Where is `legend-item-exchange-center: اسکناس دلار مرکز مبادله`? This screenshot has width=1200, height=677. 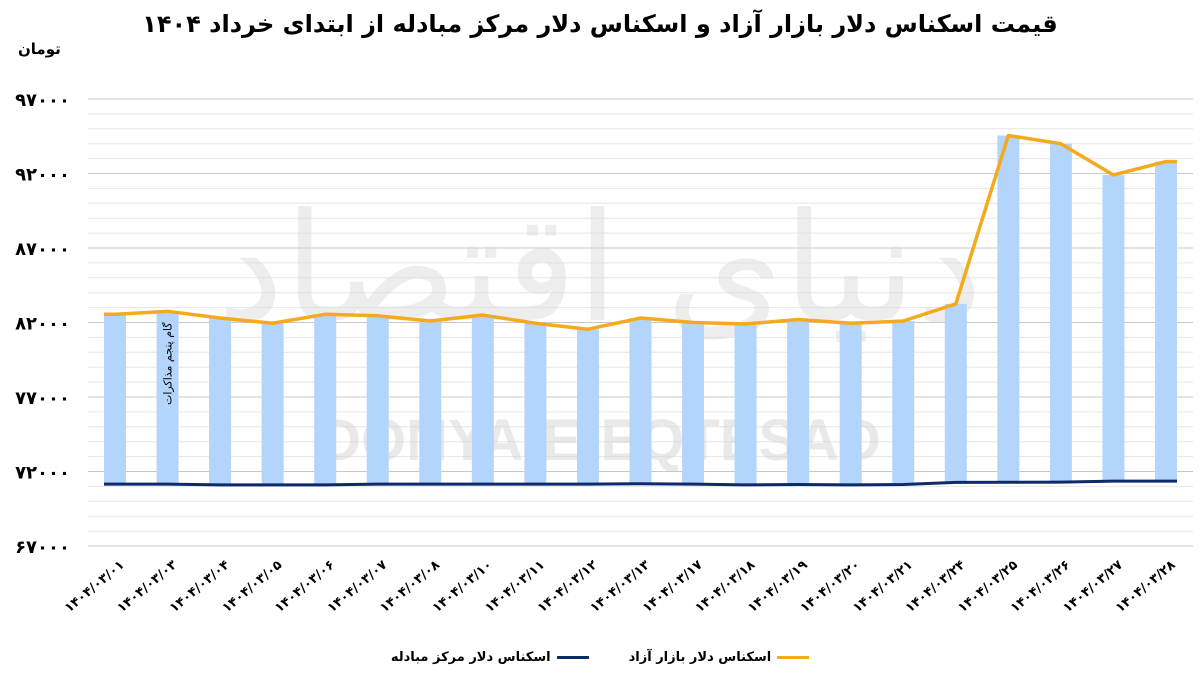 legend-item-exchange-center: اسکناس دلار مرکز مبادله is located at coordinates (490, 657).